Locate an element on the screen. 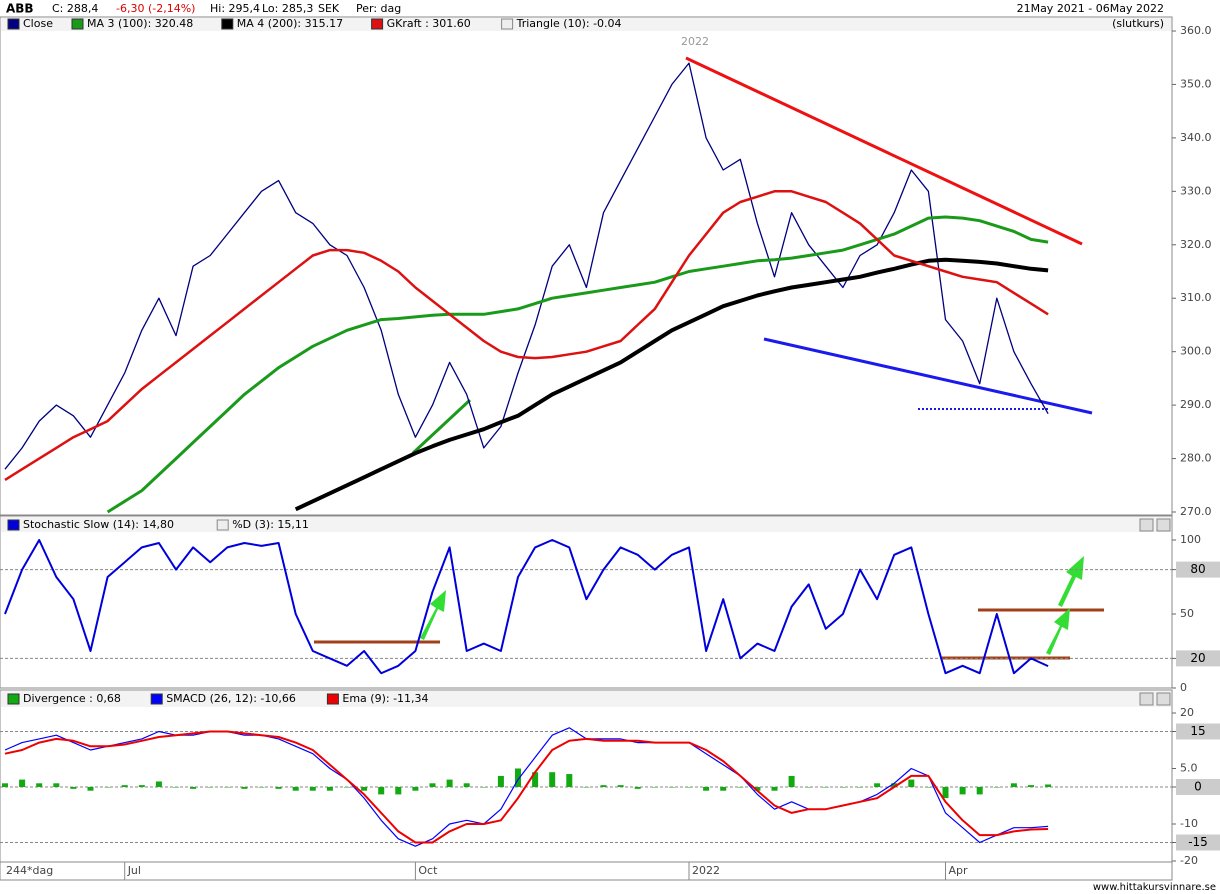 The height and width of the screenshot is (894, 1220). period: Per: dag is located at coordinates (378, 8).